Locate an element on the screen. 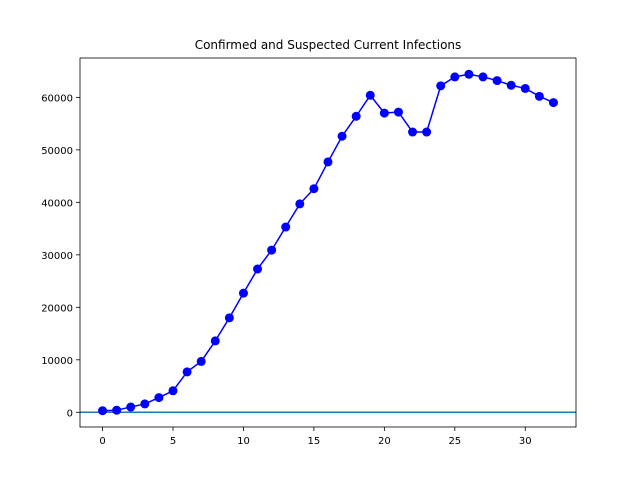 Image resolution: width=640 pixels, height=480 pixels. x-tick-label: 10 is located at coordinates (243, 441).